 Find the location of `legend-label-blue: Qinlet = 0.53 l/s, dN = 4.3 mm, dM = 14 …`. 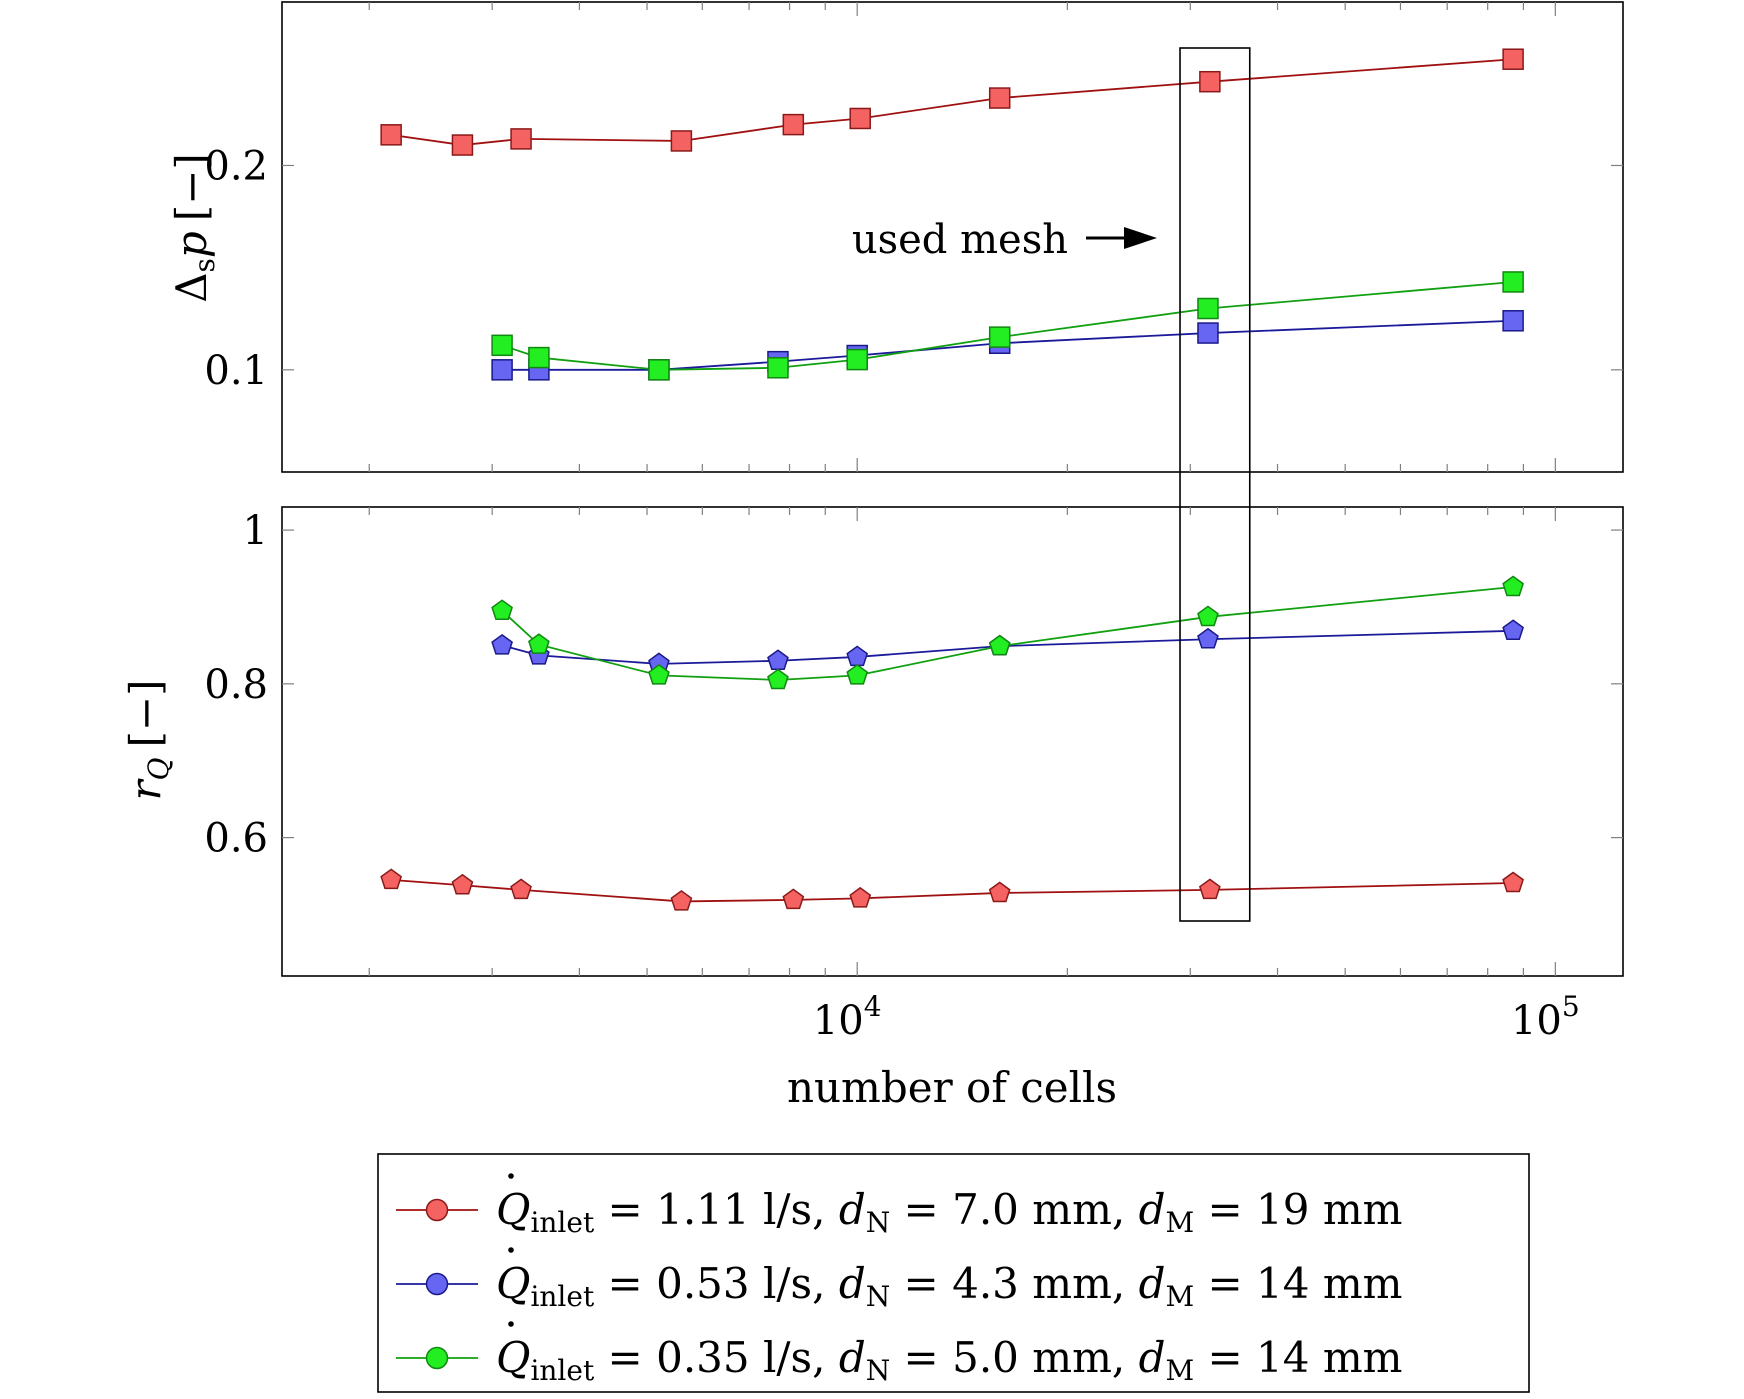

legend-label-blue: Qinlet = 0.53 l/s, dN = 4.3 mm, dM = 14 … is located at coordinates (949, 1286).